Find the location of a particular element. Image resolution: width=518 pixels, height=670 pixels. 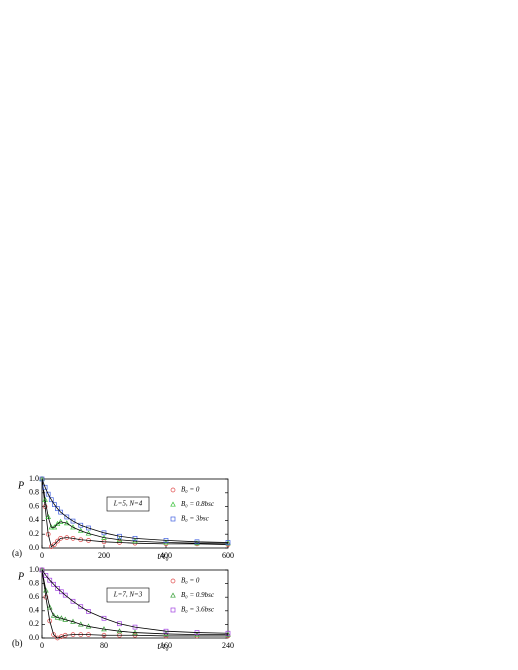

annotation: L=7, N=3 is located at coordinates (128, 595).